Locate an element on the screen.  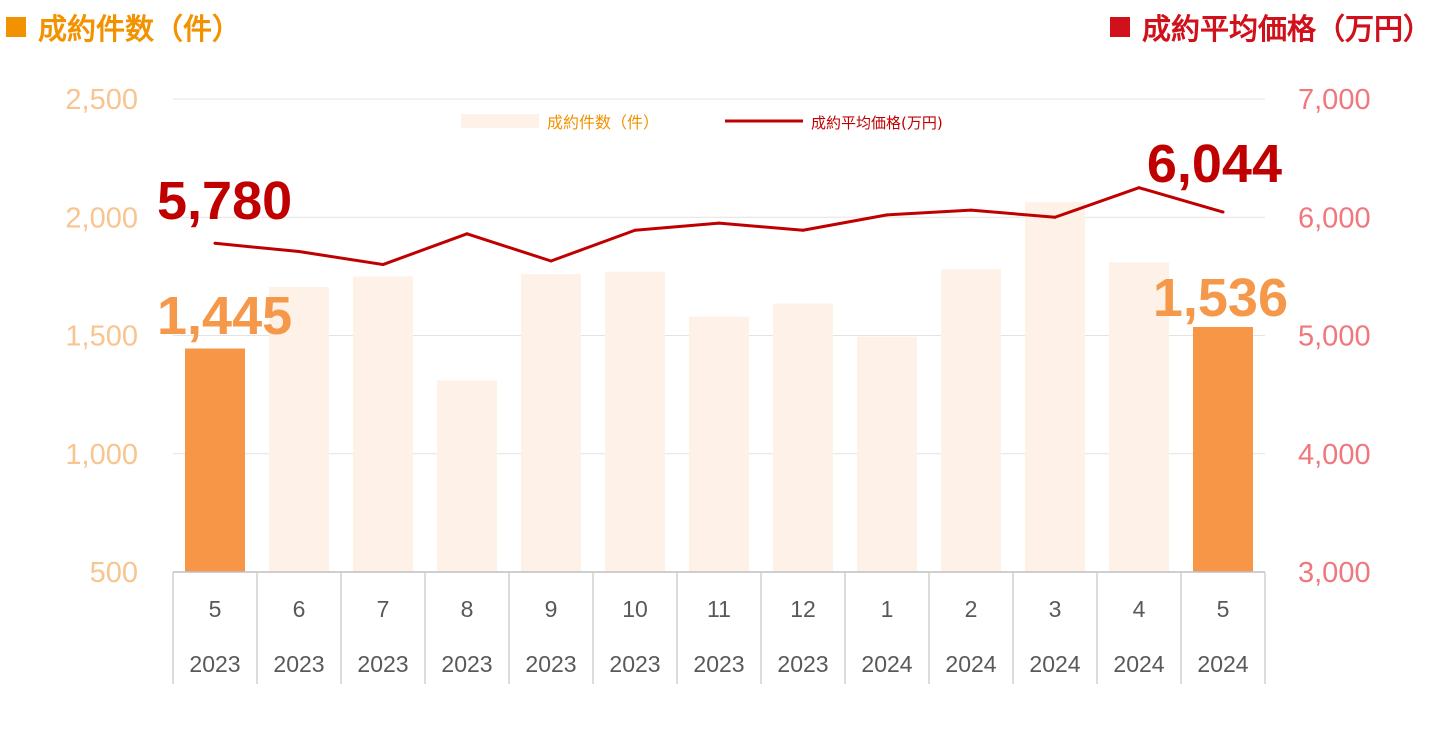
right-axis-title: 成約平均価格（万円） is located at coordinates (1286, 29).